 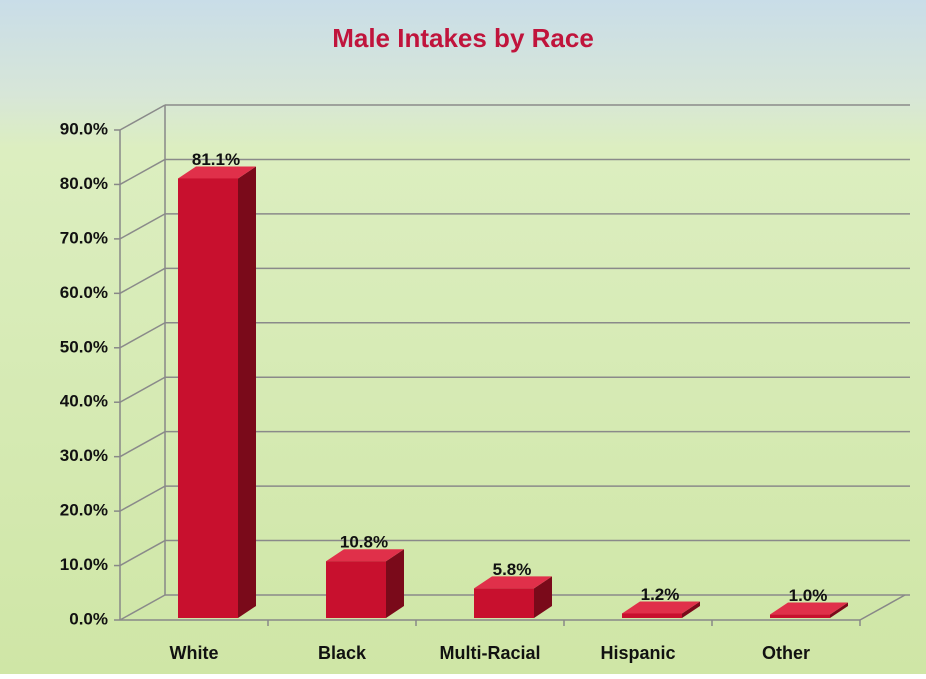 I want to click on y-tick-label: 30.0%, so click(x=84, y=455).